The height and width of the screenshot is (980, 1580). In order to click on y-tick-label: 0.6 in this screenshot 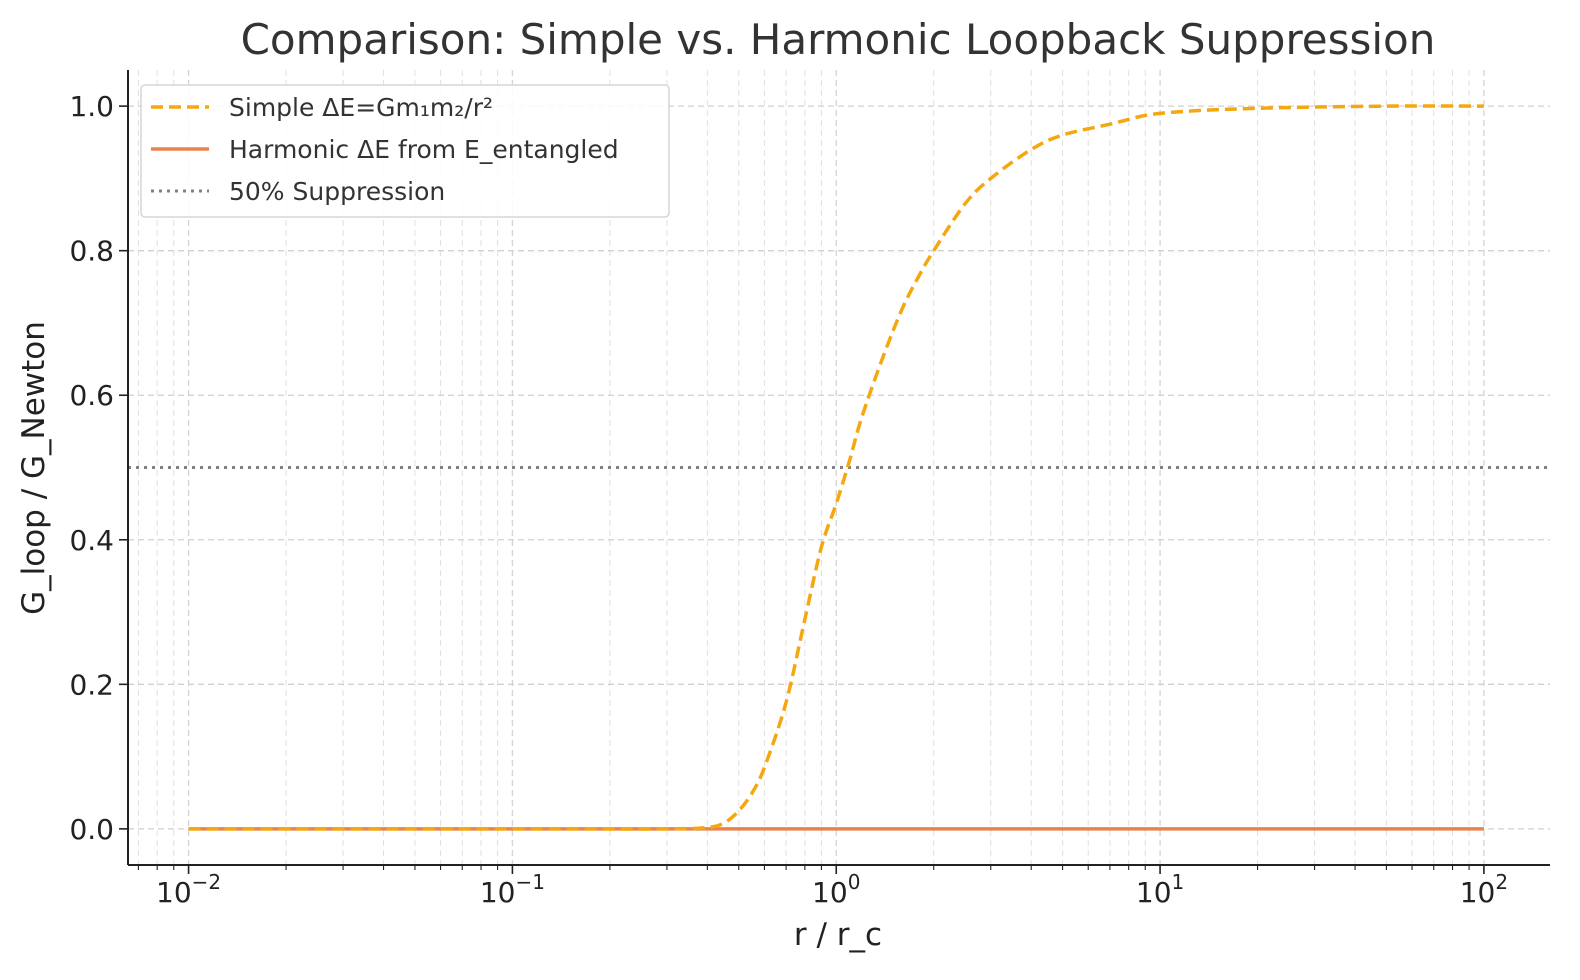, I will do `click(91, 395)`.